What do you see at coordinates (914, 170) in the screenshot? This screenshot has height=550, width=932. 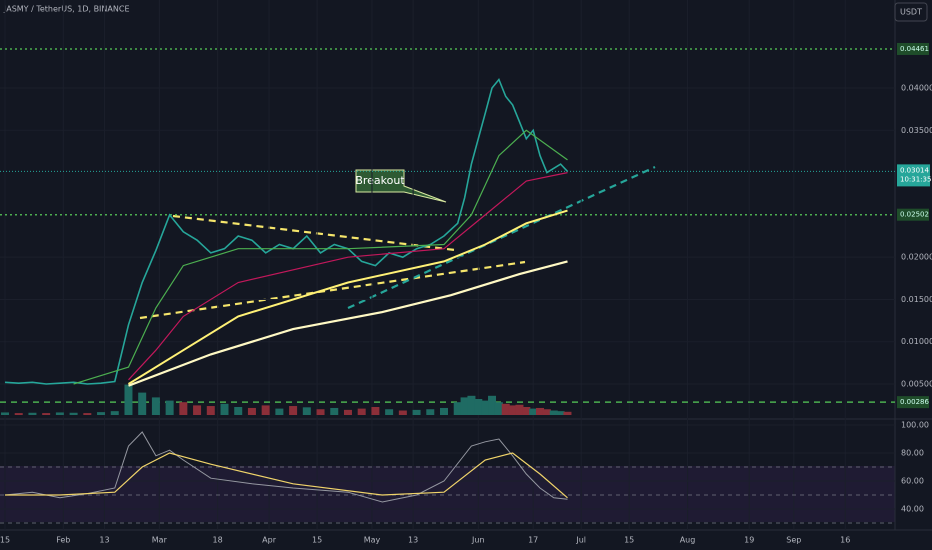 I see `last-price-label: 0.03014` at bounding box center [914, 170].